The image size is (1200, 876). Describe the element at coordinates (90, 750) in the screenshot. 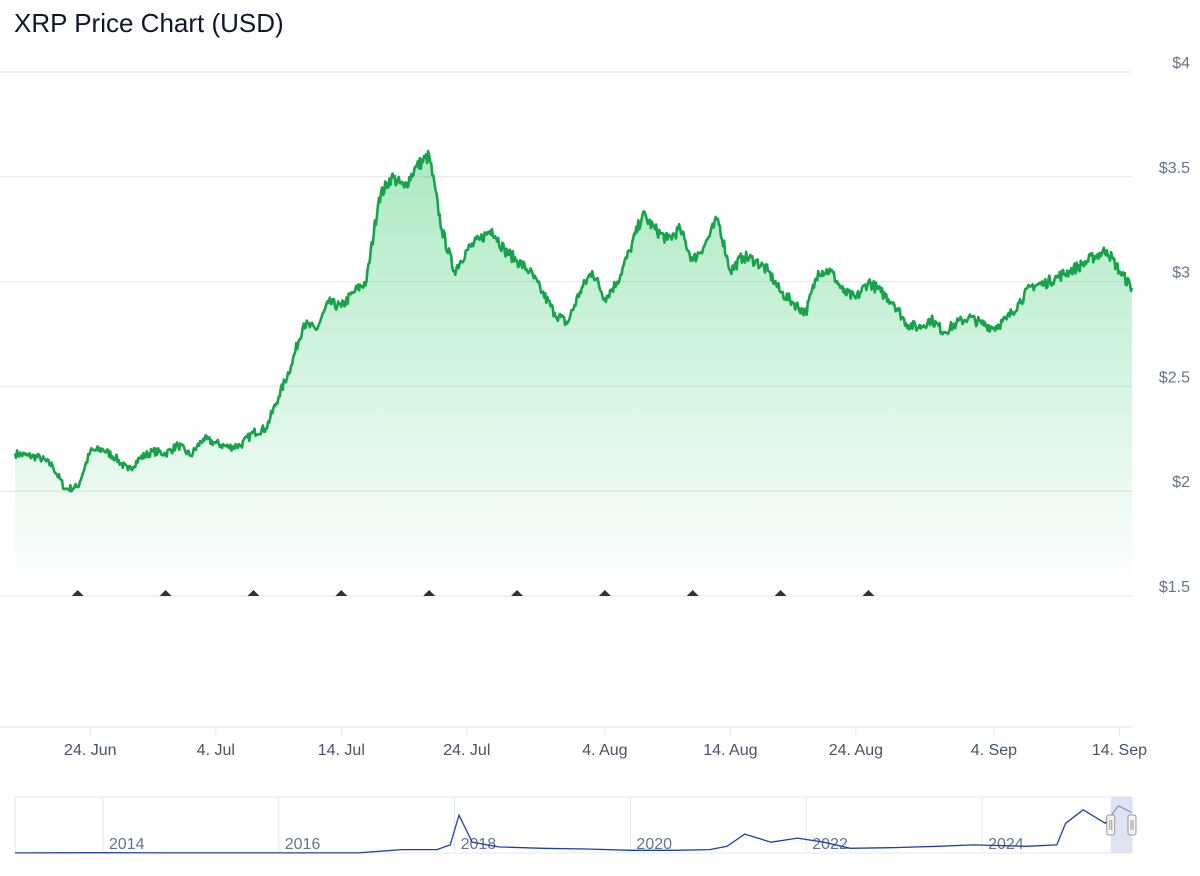

I see `x-tick-label: 24. Jun` at that location.